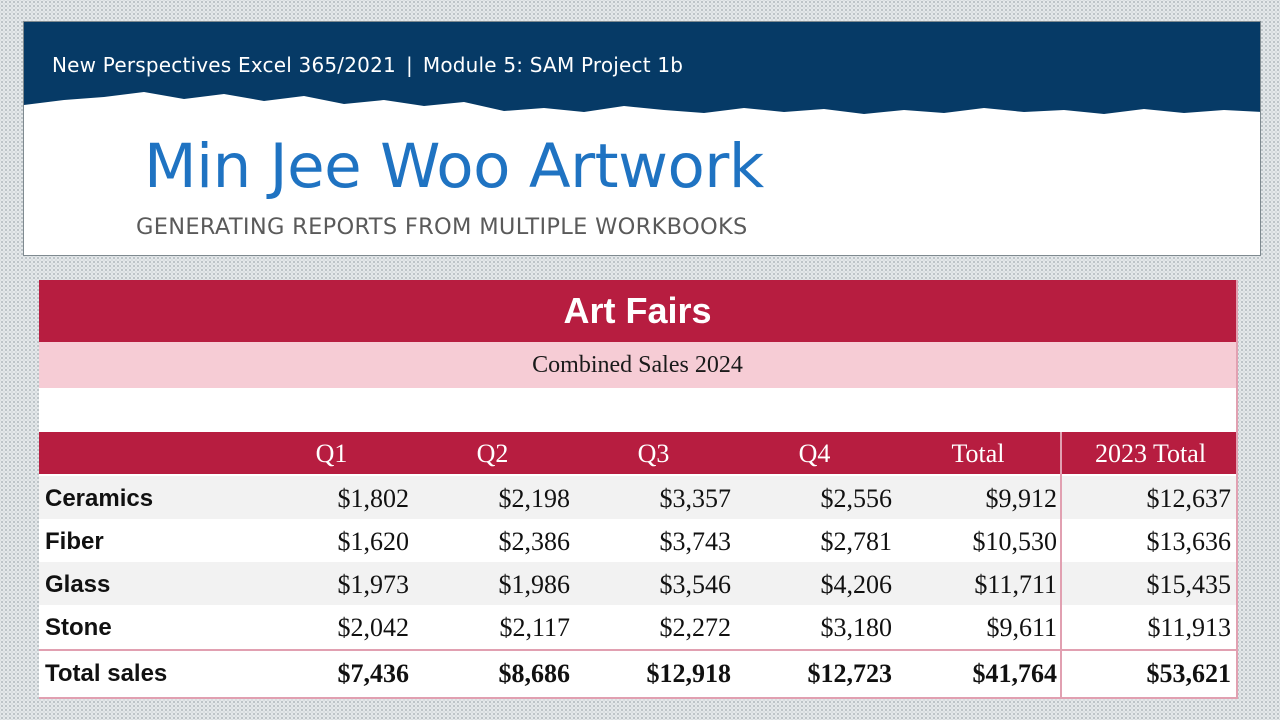  Describe the element at coordinates (814, 453) in the screenshot. I see `header-q4: Q4` at that location.